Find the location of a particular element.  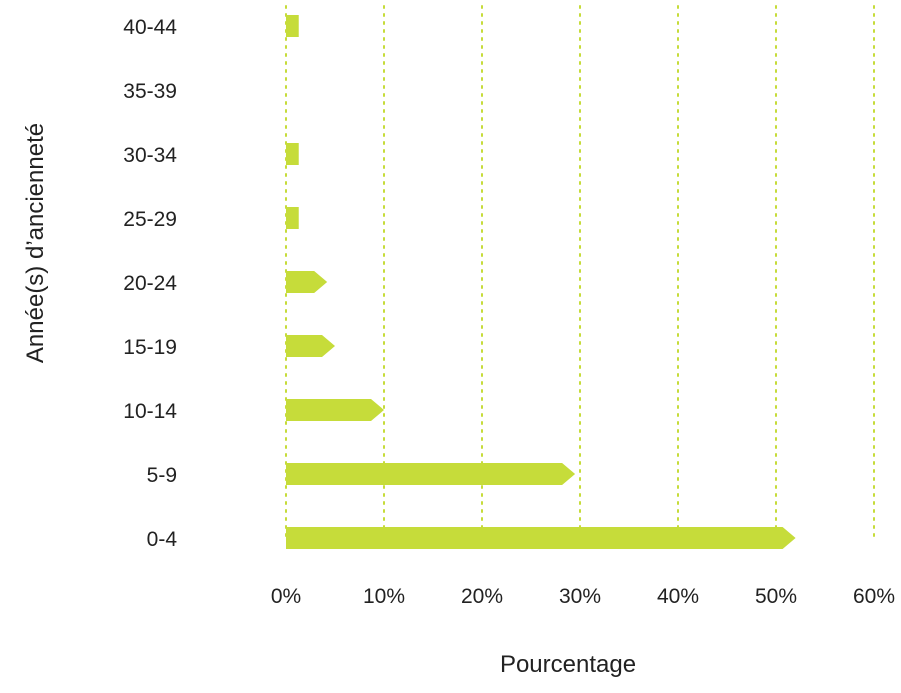

x-tick-label: 50% is located at coordinates (776, 596).